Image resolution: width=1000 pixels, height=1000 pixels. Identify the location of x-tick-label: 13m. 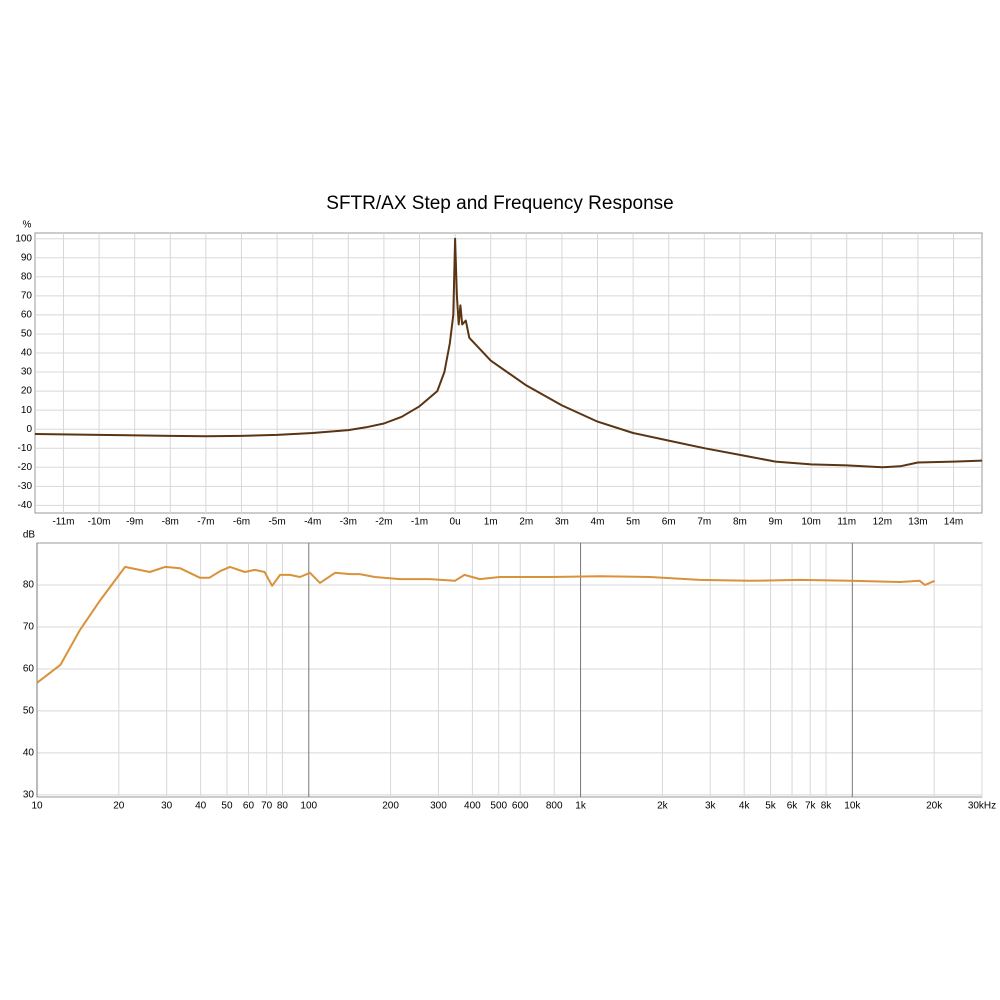
(917, 522).